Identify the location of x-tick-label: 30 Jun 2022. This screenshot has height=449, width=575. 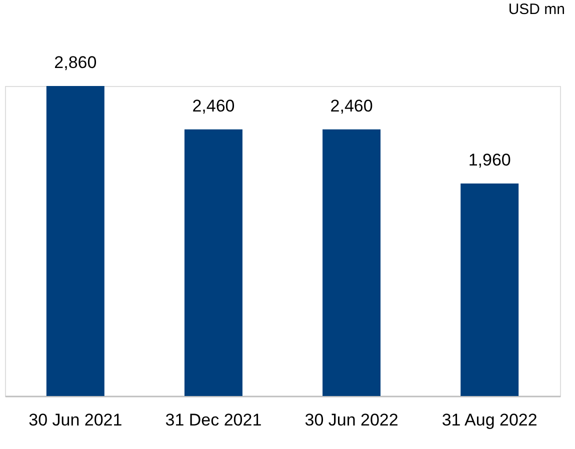
(351, 420).